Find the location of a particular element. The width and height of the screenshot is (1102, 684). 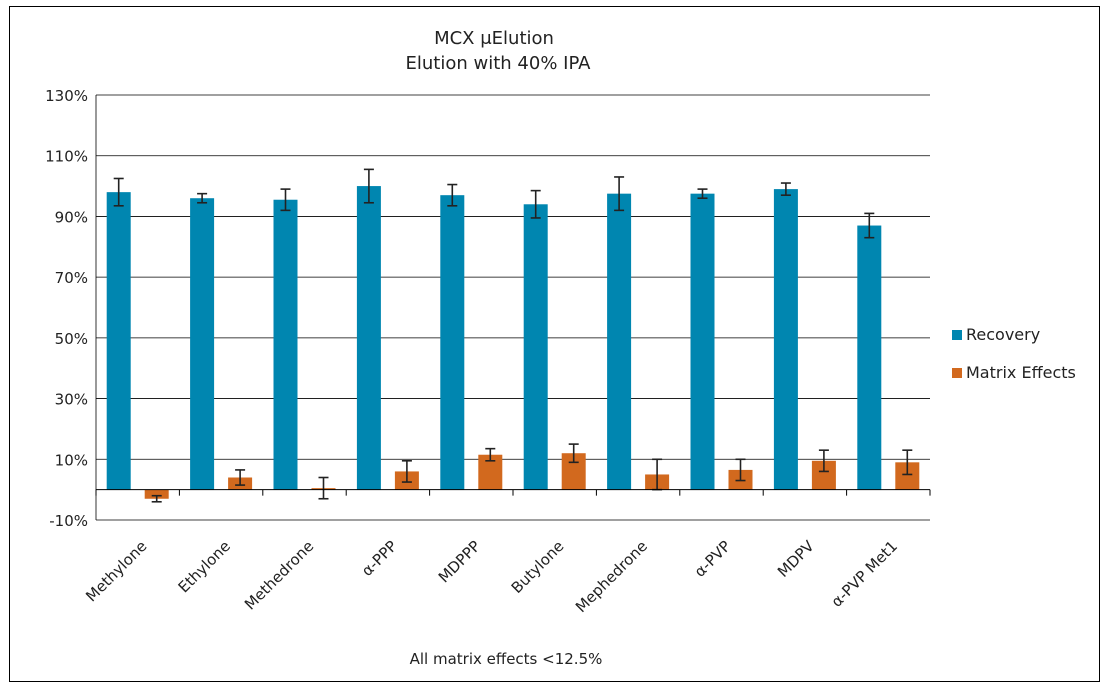

y-tick-label: 110% is located at coordinates (66, 157).